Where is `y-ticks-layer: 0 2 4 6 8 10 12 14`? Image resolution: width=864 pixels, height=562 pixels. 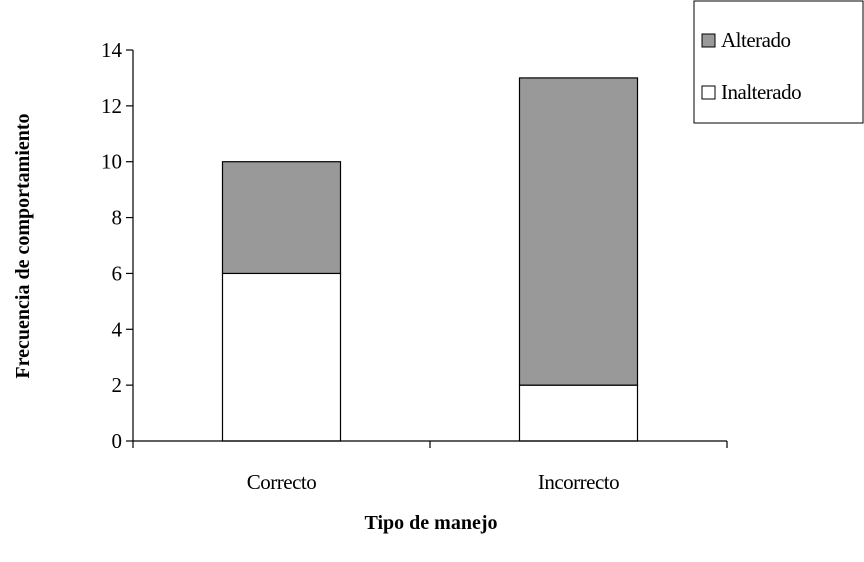 y-ticks-layer: 0 2 4 6 8 10 12 14 is located at coordinates (117, 245).